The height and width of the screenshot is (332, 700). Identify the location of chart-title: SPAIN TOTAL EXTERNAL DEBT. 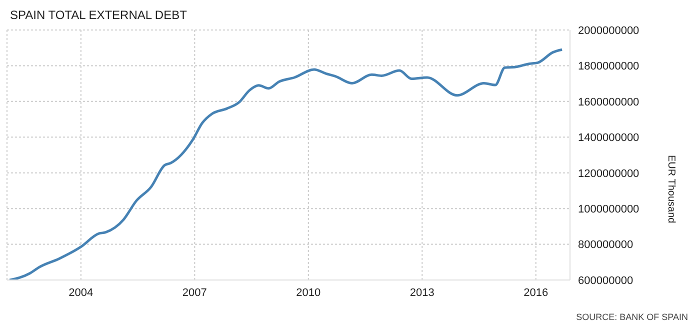
(98, 15).